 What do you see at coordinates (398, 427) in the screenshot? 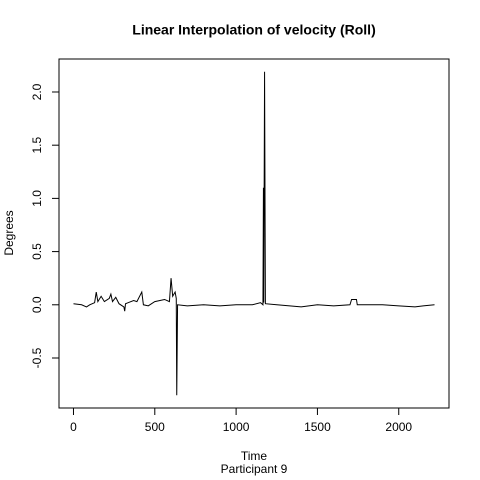
I see `x-tick-label: 2000` at bounding box center [398, 427].